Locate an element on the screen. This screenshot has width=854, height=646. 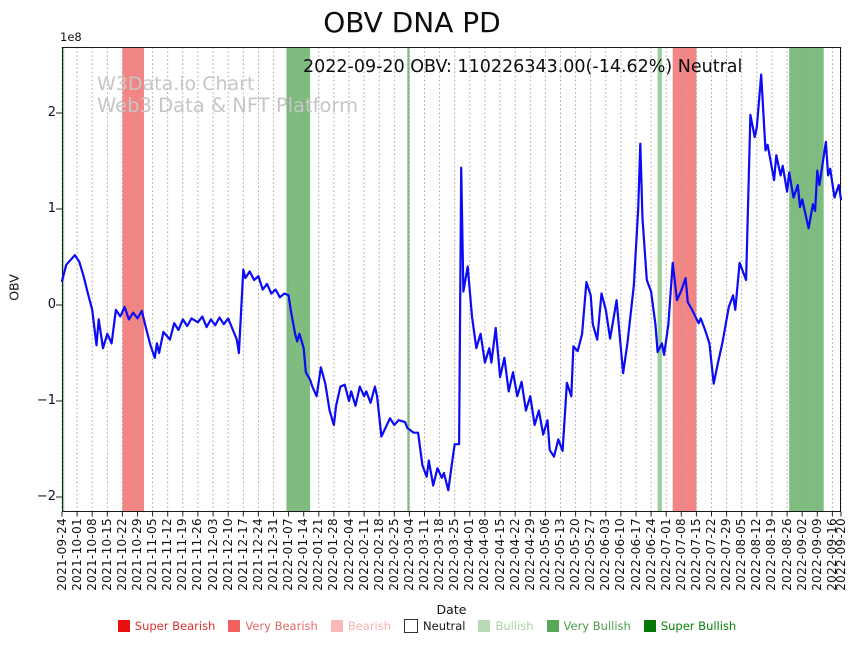
legend-item-super-bearish: Super Bearish is located at coordinates (166, 626).